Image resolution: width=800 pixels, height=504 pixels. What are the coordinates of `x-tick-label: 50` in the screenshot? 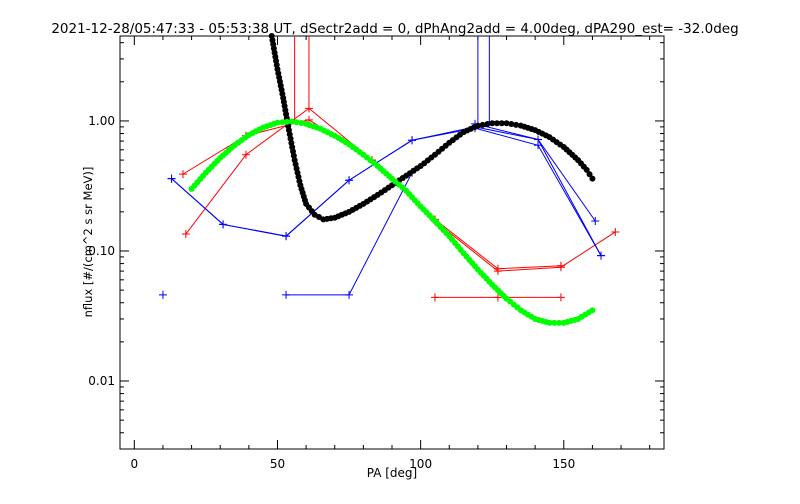 It's located at (277, 464).